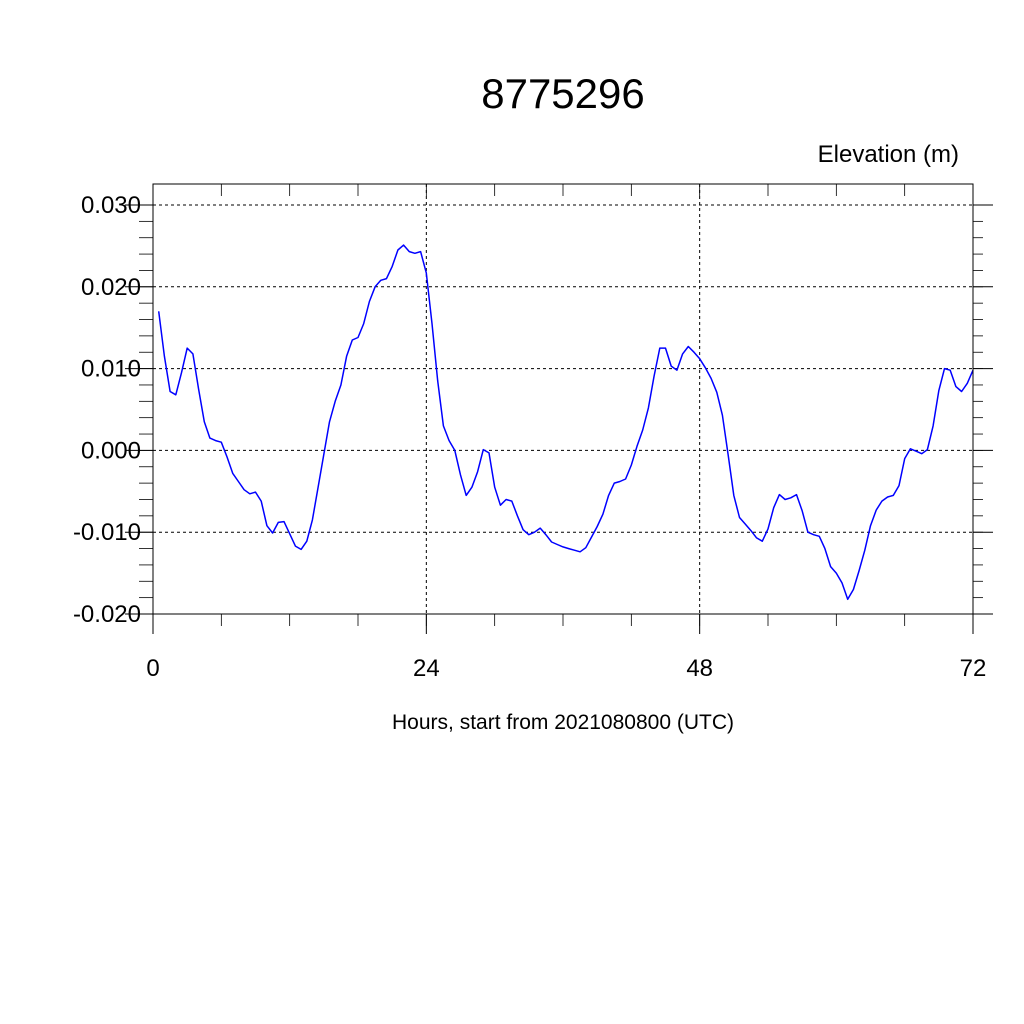 The width and height of the screenshot is (1024, 1024). I want to click on x-tick-labels: 0 24 48 72, so click(566, 668).